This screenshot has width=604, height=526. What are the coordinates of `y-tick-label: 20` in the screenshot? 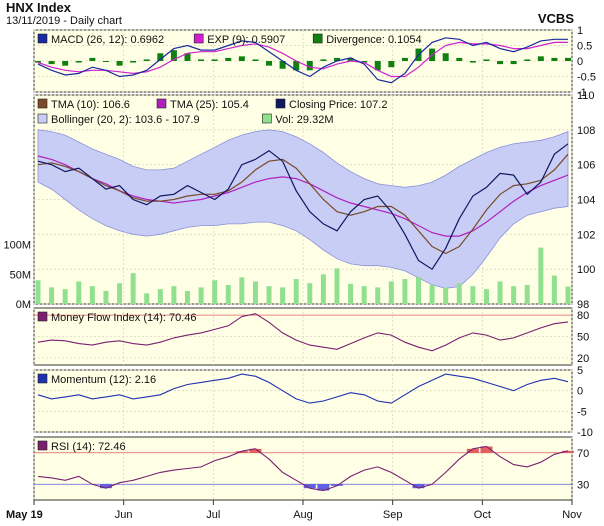 It's located at (583, 359).